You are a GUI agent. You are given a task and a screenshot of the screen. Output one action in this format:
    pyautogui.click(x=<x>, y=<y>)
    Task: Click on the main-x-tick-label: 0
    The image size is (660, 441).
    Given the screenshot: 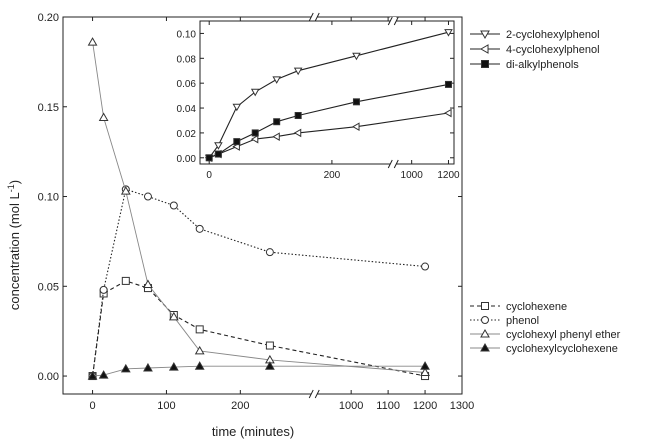 What is the action you would take?
    pyautogui.click(x=92, y=406)
    